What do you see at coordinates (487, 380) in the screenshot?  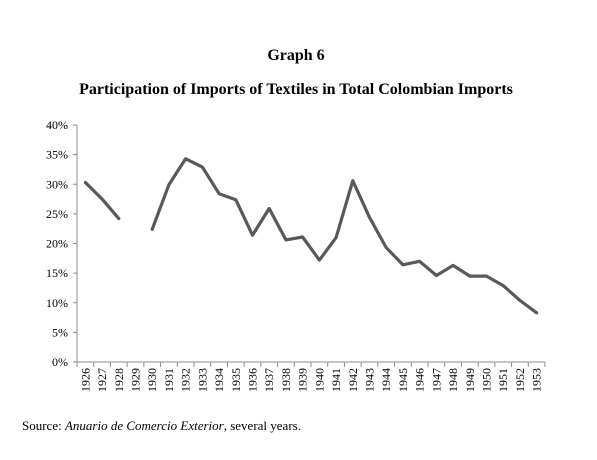 I see `x-tick-label: 1950` at bounding box center [487, 380].